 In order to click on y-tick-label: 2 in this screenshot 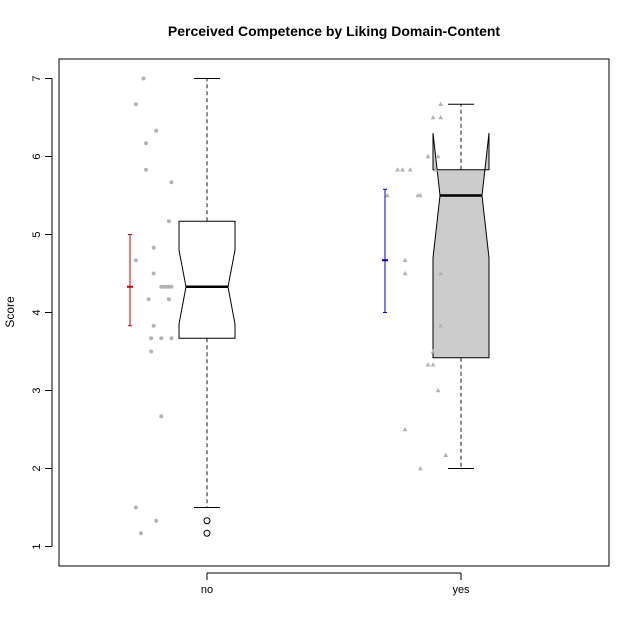, I will do `click(37, 468)`.